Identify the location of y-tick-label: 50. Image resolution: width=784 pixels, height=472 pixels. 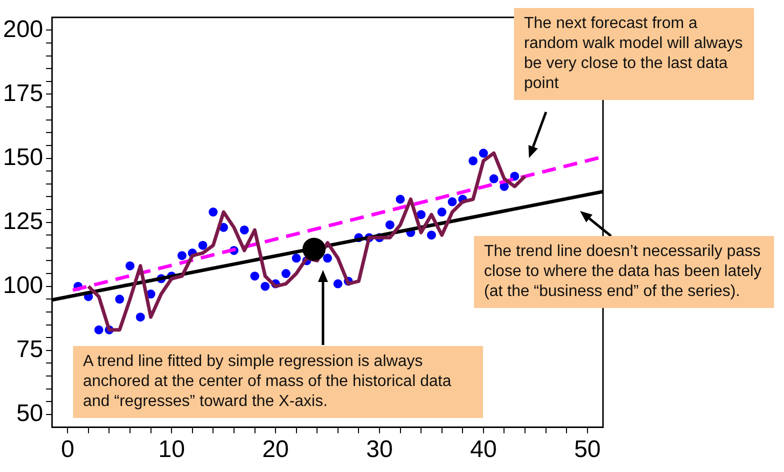
(30, 414).